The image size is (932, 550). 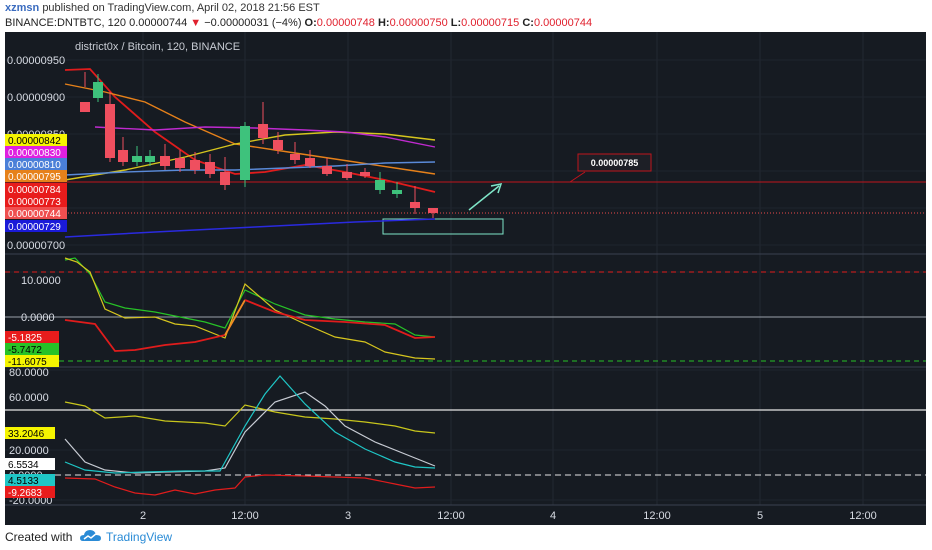 What do you see at coordinates (310, 23) in the screenshot?
I see `open-label: O:` at bounding box center [310, 23].